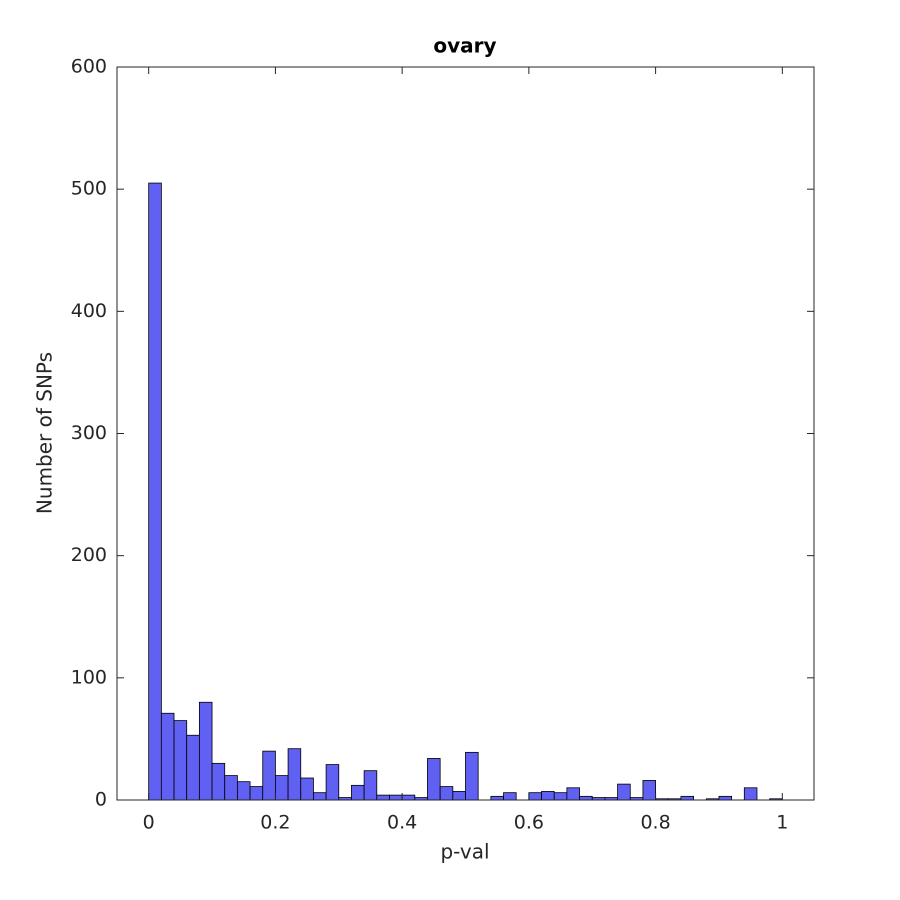  Describe the element at coordinates (275, 823) in the screenshot. I see `x-tick-label: 0.2` at that location.